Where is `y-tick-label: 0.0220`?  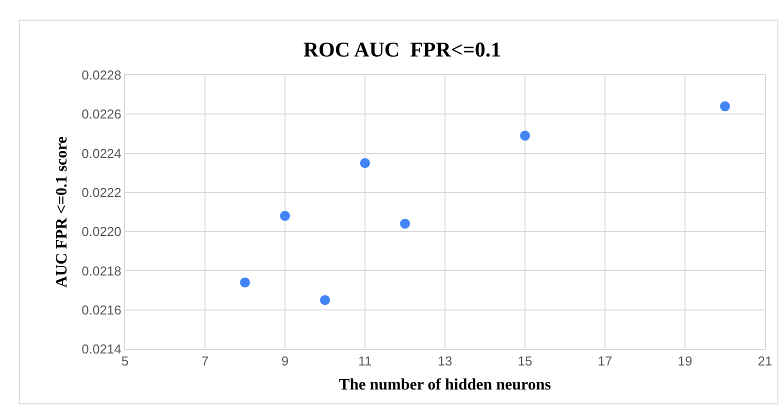
y-tick-label: 0.0220 is located at coordinates (102, 232).